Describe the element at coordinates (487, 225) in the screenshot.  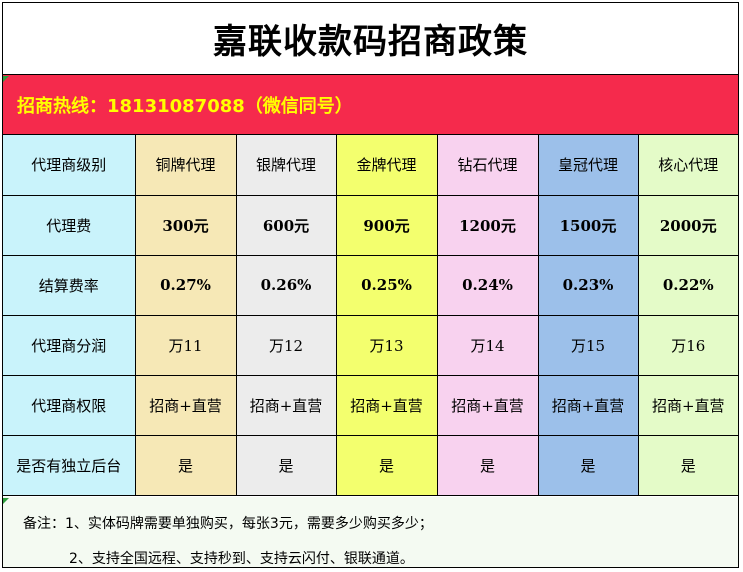
I see `table-cell: 1200元` at that location.